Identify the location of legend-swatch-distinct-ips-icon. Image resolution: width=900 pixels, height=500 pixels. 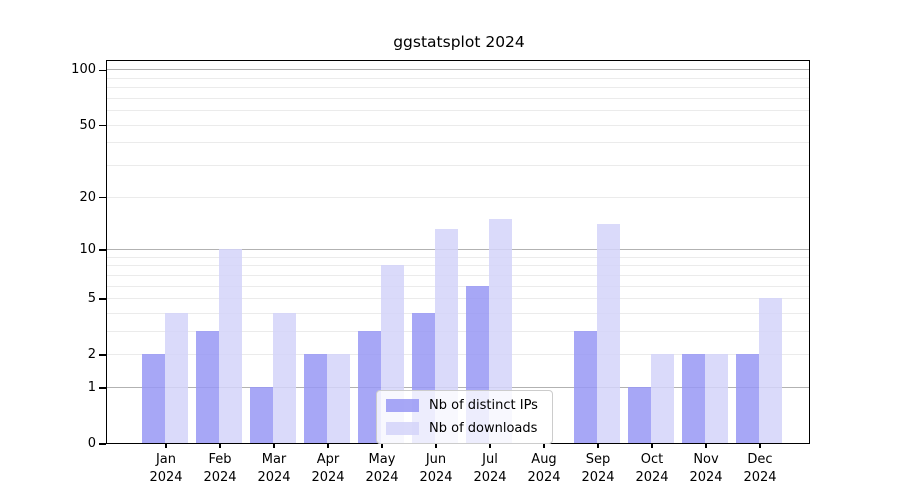
(402, 405).